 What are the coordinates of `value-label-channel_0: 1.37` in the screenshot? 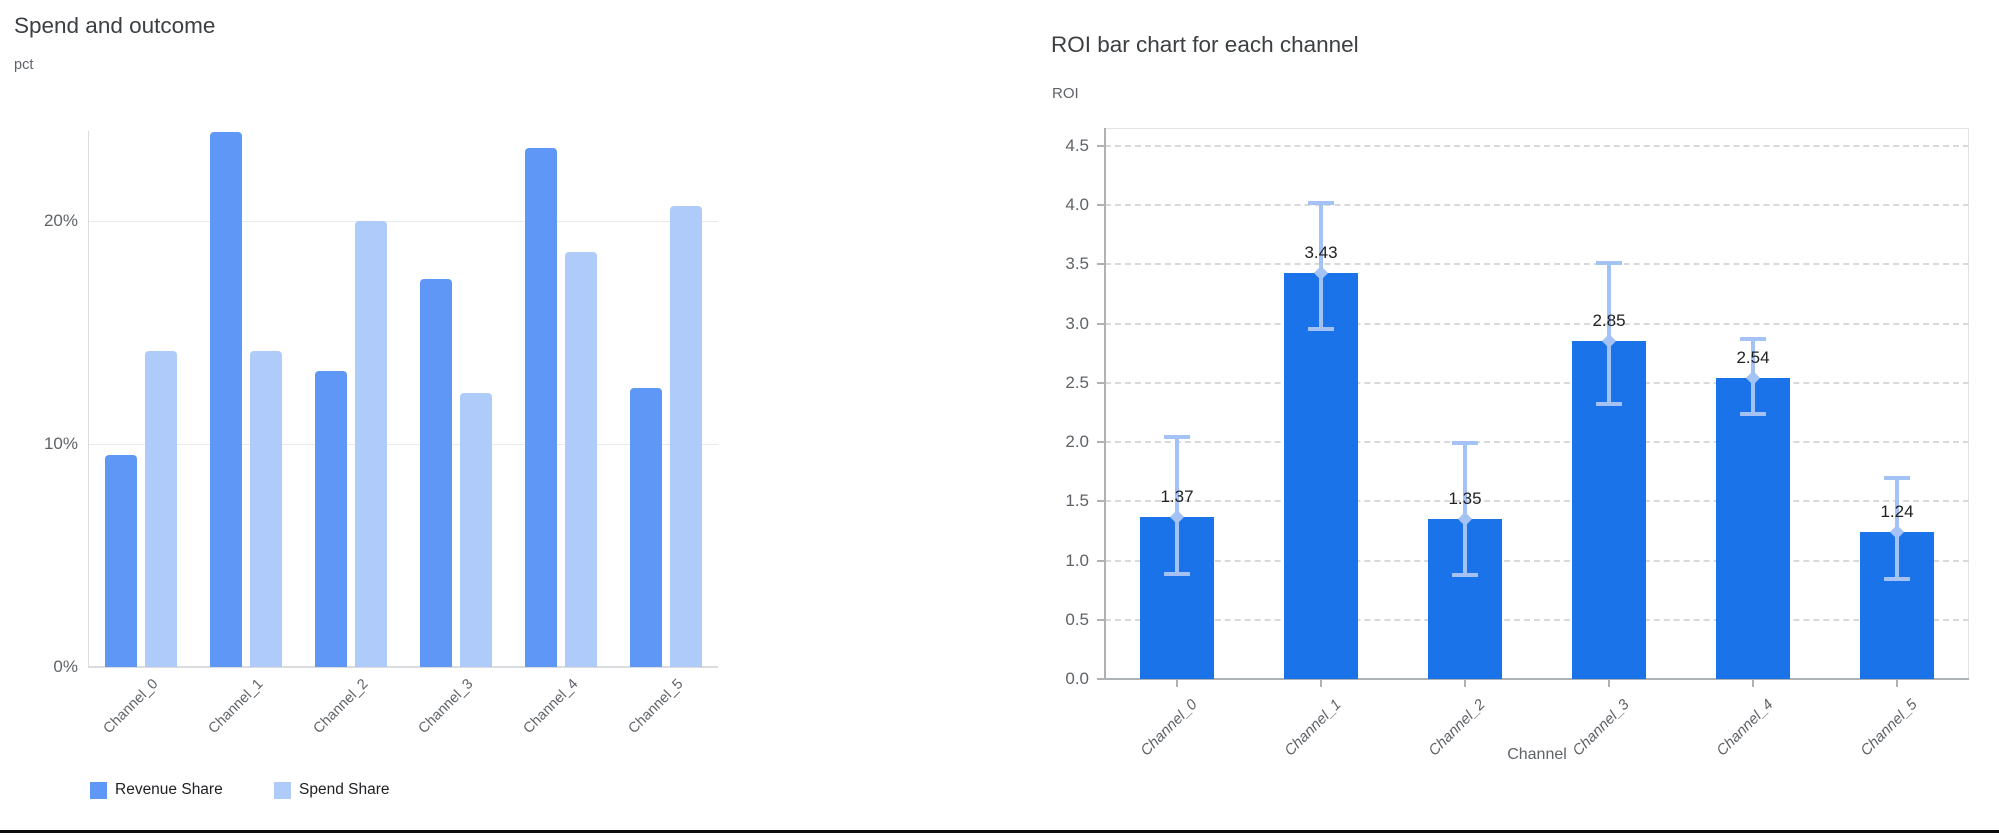 It's located at (1177, 496).